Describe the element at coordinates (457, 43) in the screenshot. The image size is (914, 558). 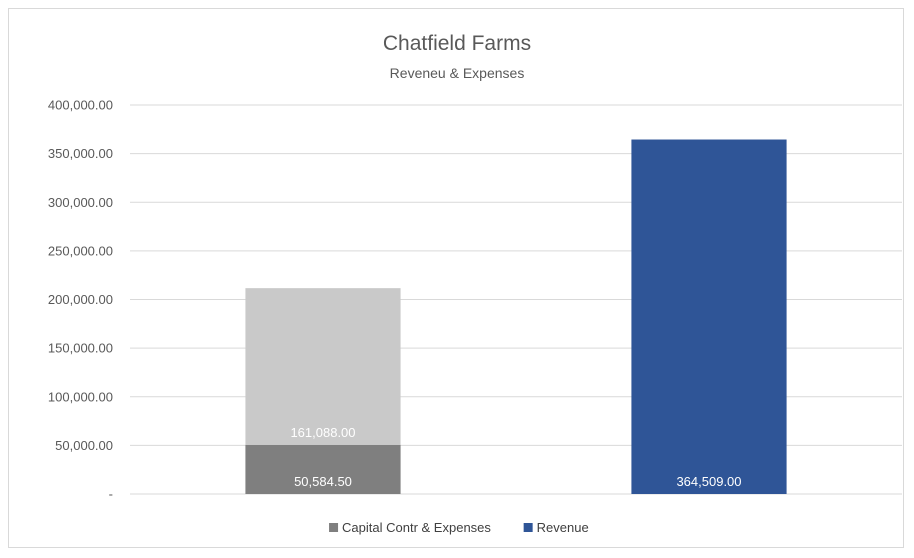
I see `chart-title: Chatfield Farms` at that location.